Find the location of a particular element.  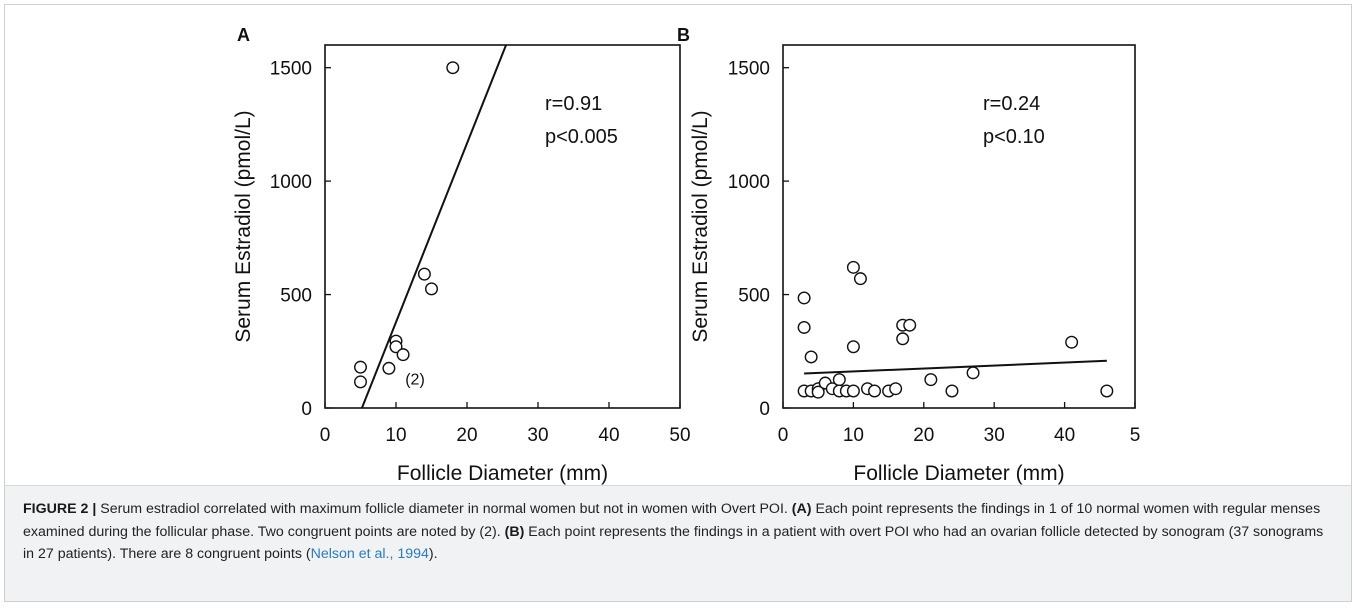

y-tick-label-b-3: 1500 is located at coordinates (749, 69).